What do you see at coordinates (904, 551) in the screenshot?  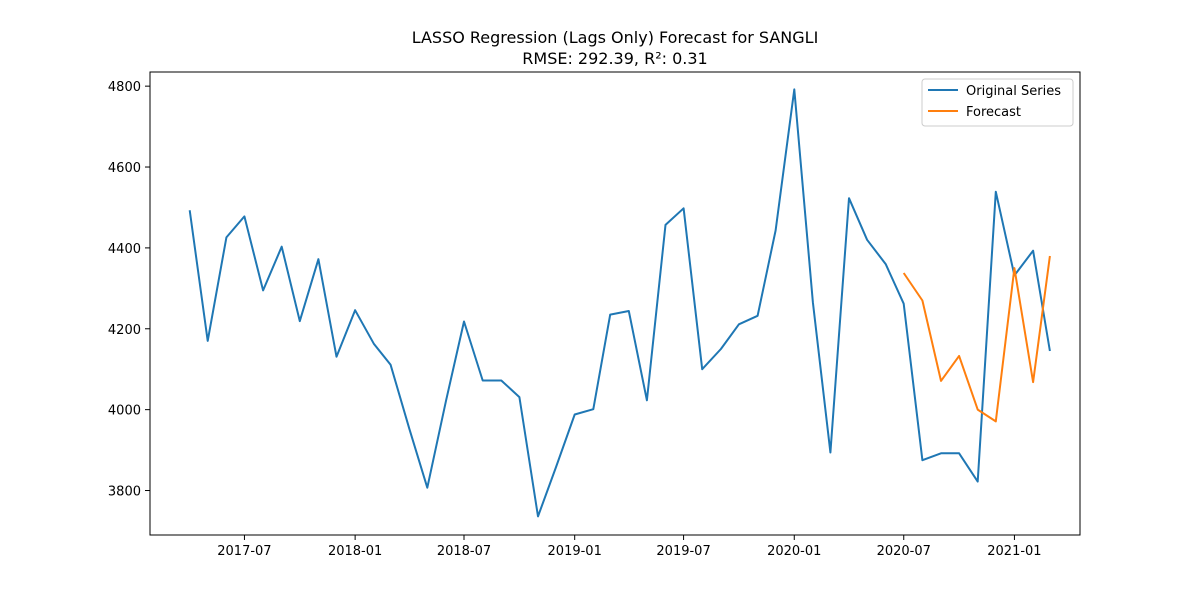 I see `x-tick-label: 2020-07` at bounding box center [904, 551].